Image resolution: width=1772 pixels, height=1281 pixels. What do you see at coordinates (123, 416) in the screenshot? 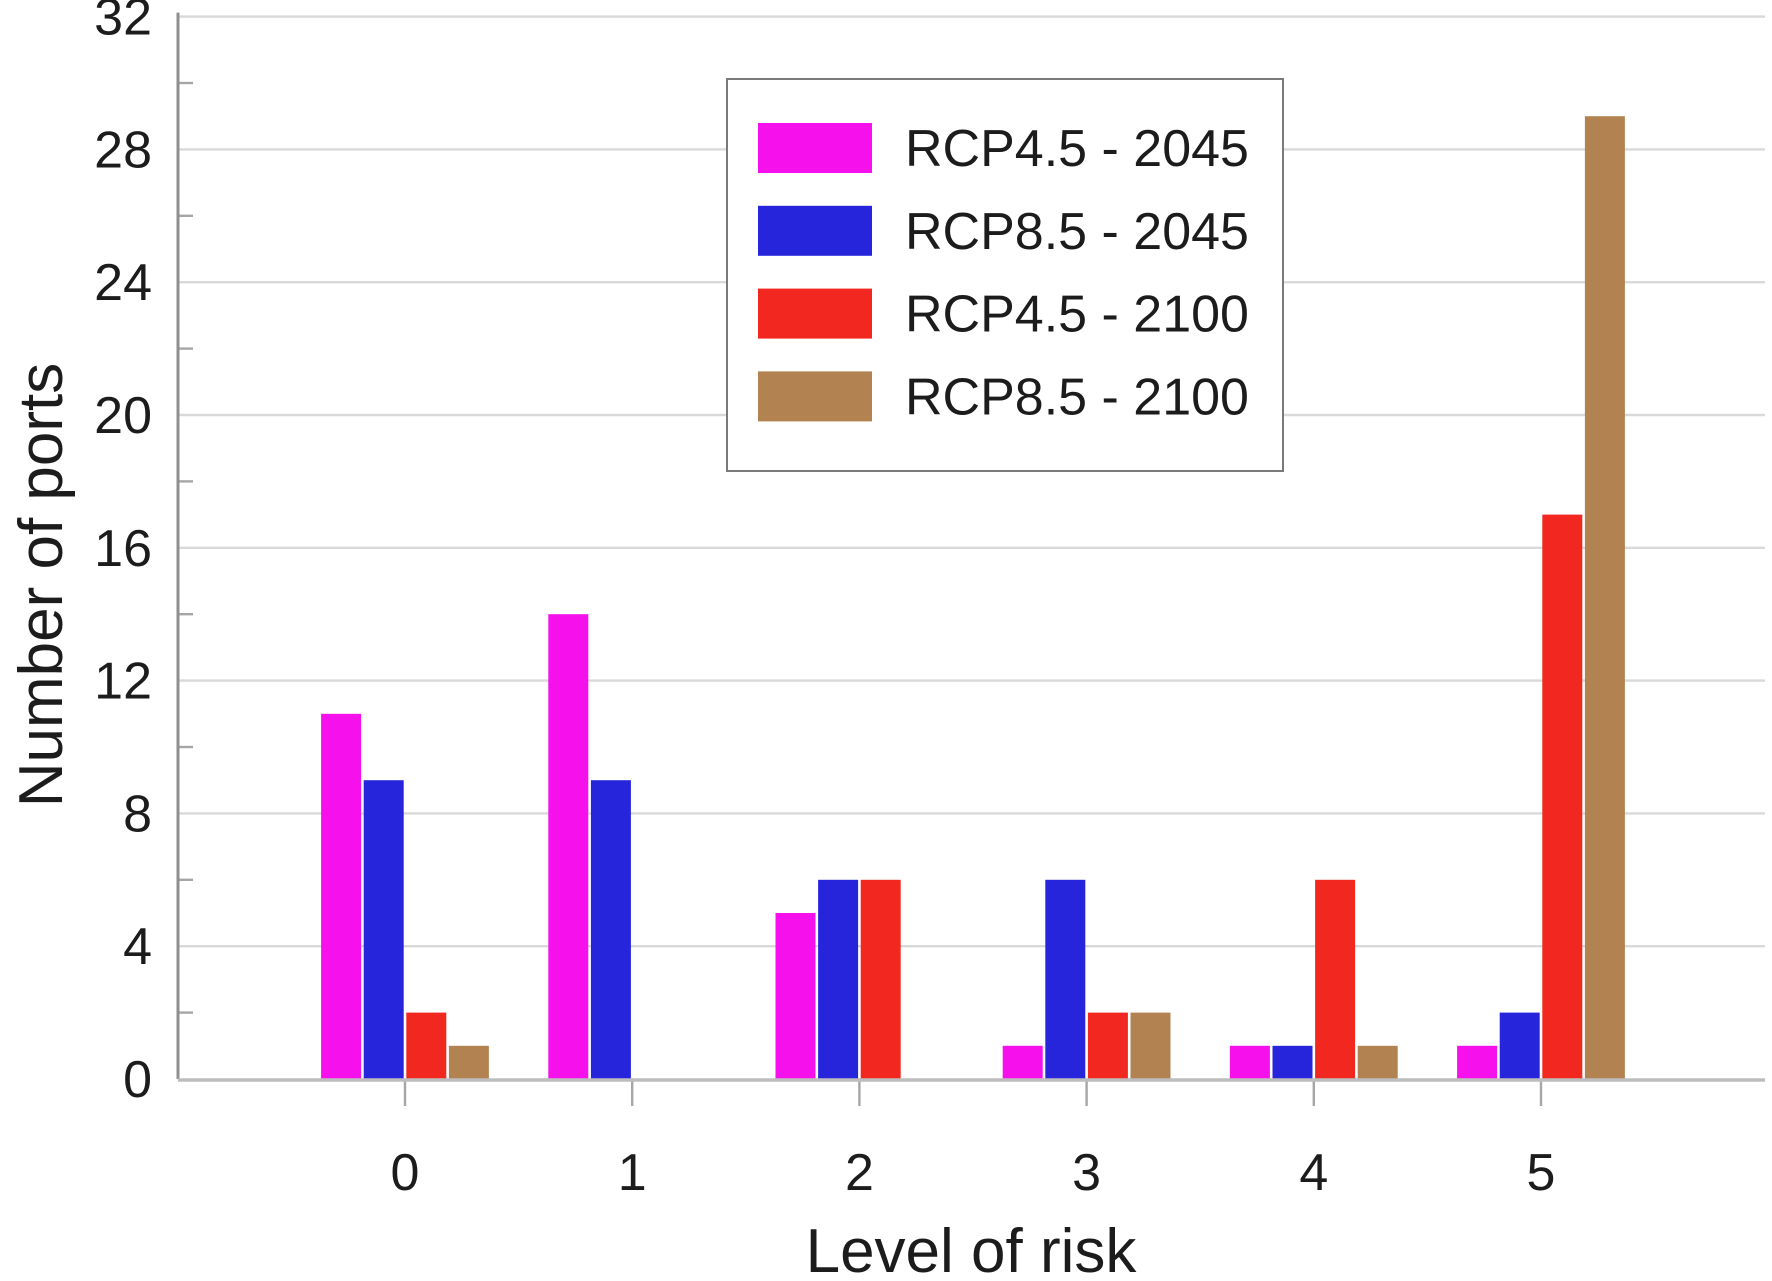
I see `y-tick-label-20: 20` at bounding box center [123, 416].